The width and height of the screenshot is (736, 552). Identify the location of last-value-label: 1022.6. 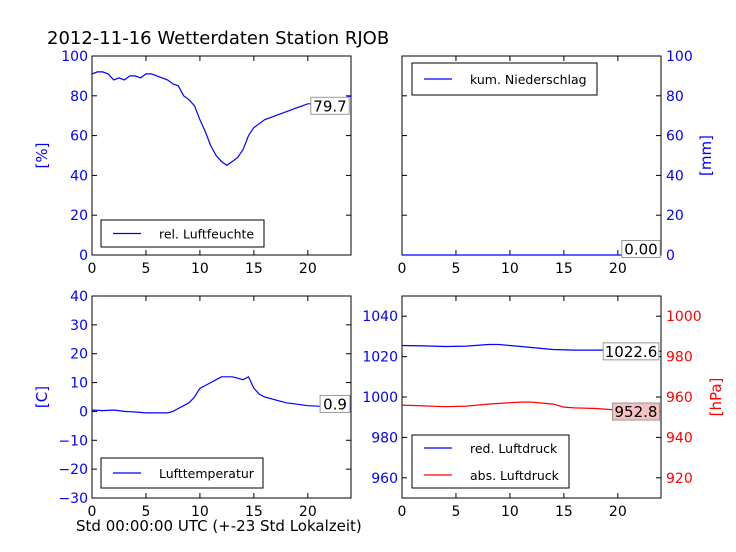
(631, 352).